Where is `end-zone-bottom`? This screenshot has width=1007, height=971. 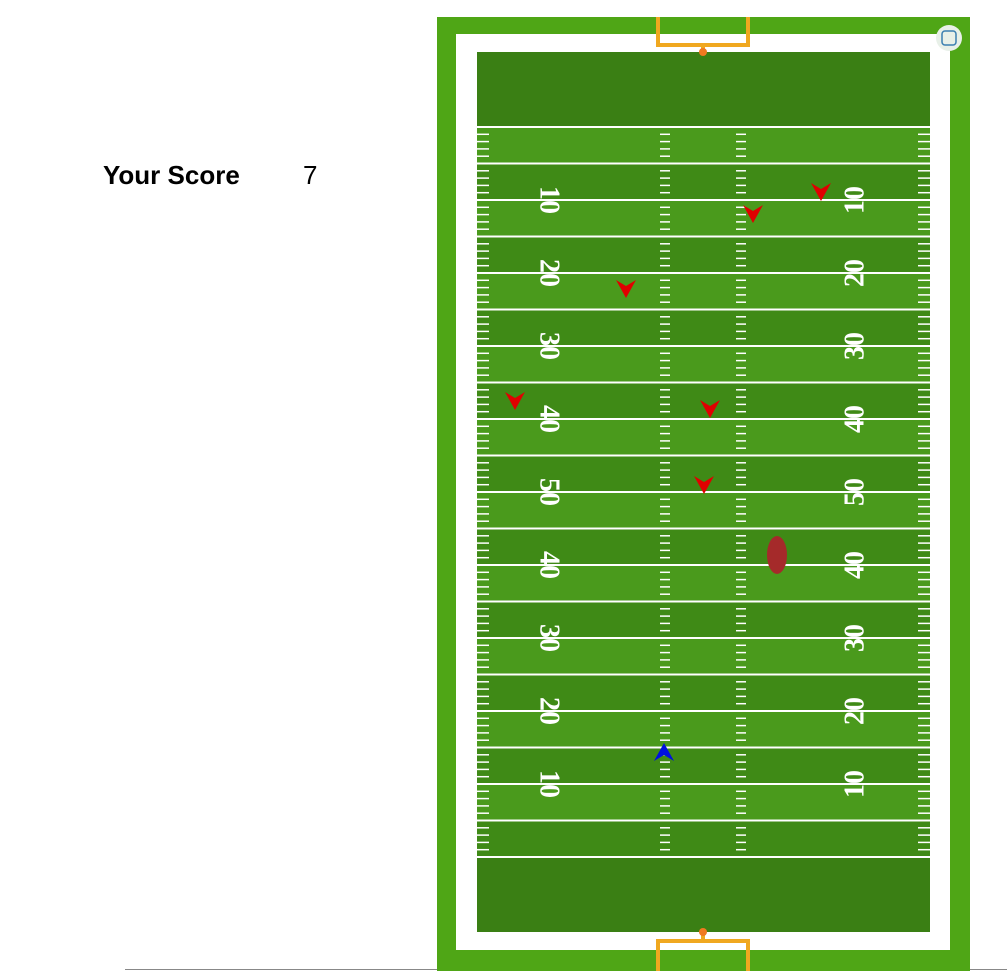
end-zone-bottom is located at coordinates (703, 894).